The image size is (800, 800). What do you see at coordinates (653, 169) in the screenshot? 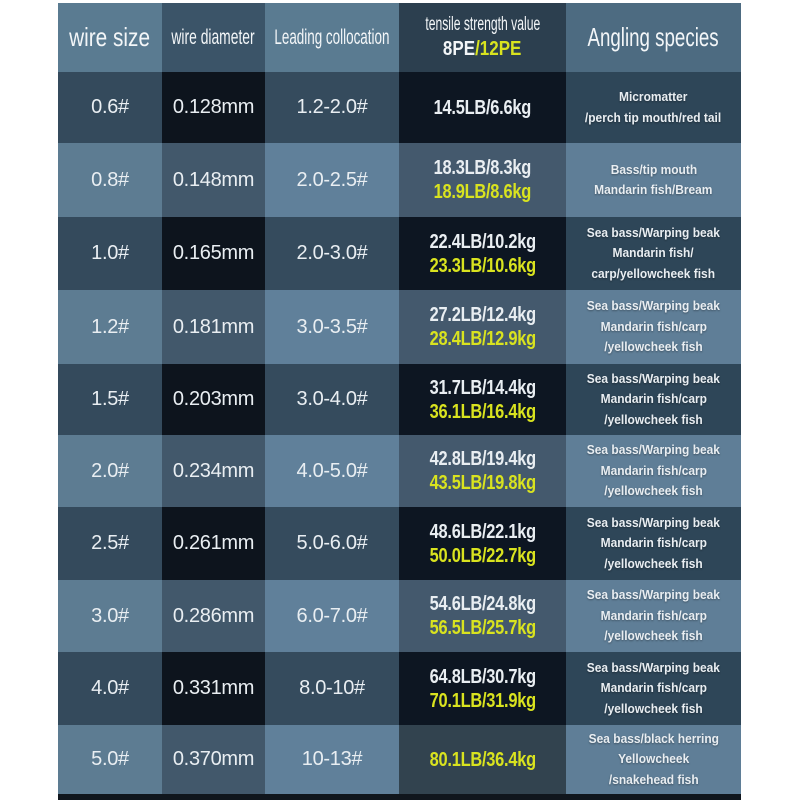
I see `species-line: Bass/tip mouth` at bounding box center [653, 169].